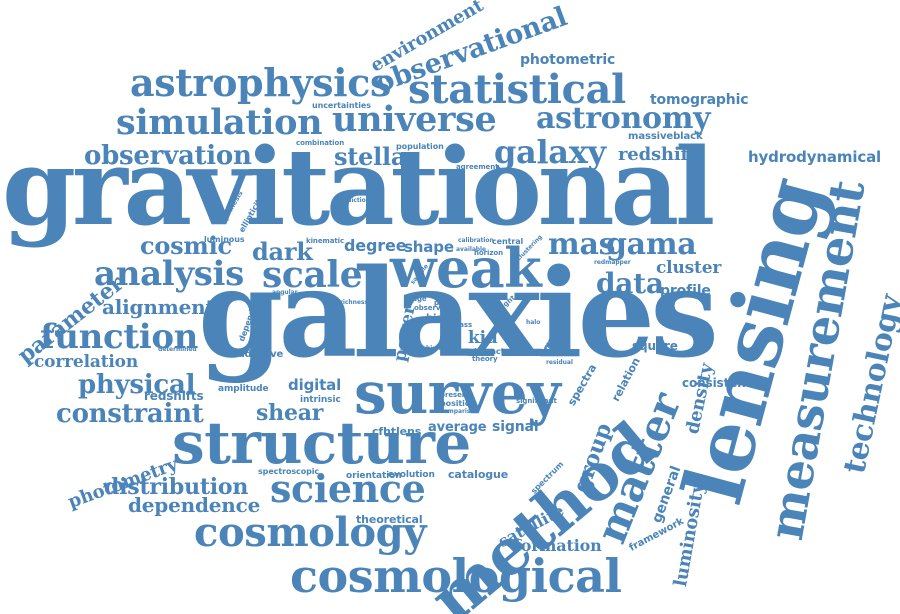 Image resolution: width=900 pixels, height=614 pixels. What do you see at coordinates (717, 383) in the screenshot?
I see `word-consistent: consistent` at bounding box center [717, 383].